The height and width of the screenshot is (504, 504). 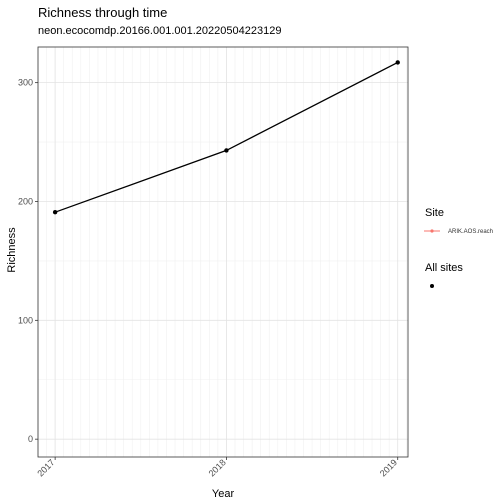 What do you see at coordinates (223, 494) in the screenshot?
I see `x-axis-title: Year` at bounding box center [223, 494].